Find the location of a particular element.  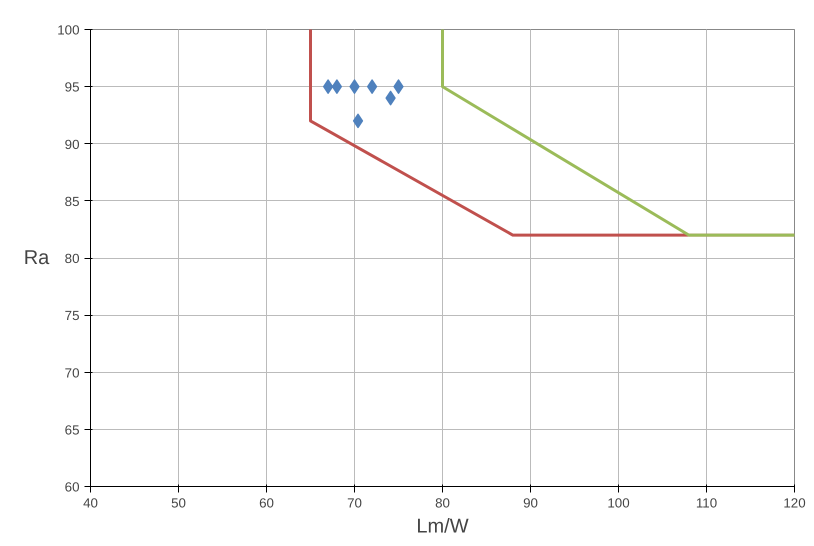

y-tick-label: 90 is located at coordinates (72, 144).